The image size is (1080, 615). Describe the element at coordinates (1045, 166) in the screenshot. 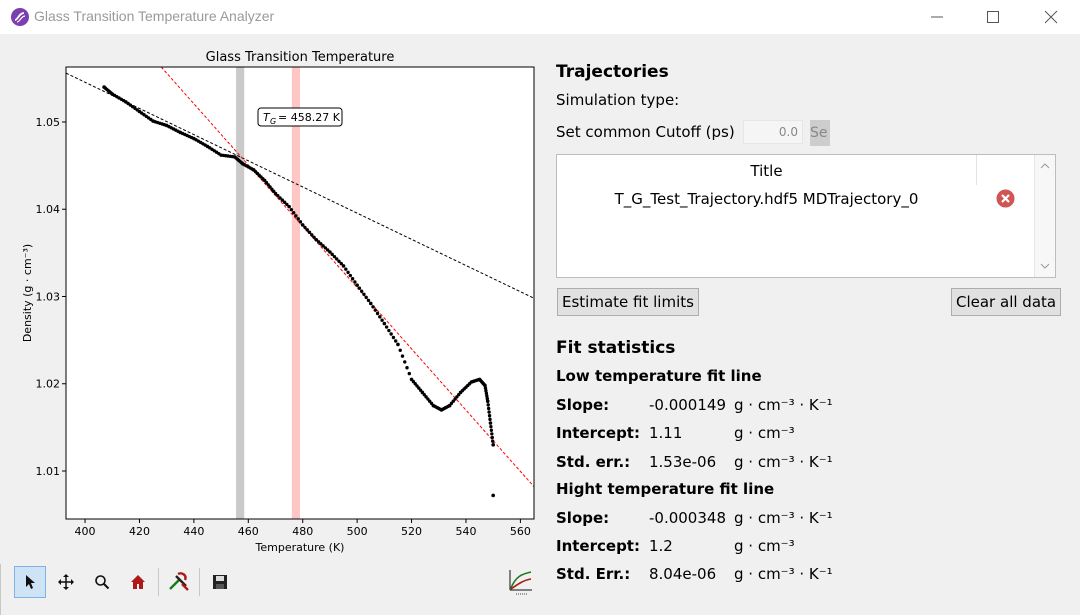

I see `scroll-up-icon` at that location.